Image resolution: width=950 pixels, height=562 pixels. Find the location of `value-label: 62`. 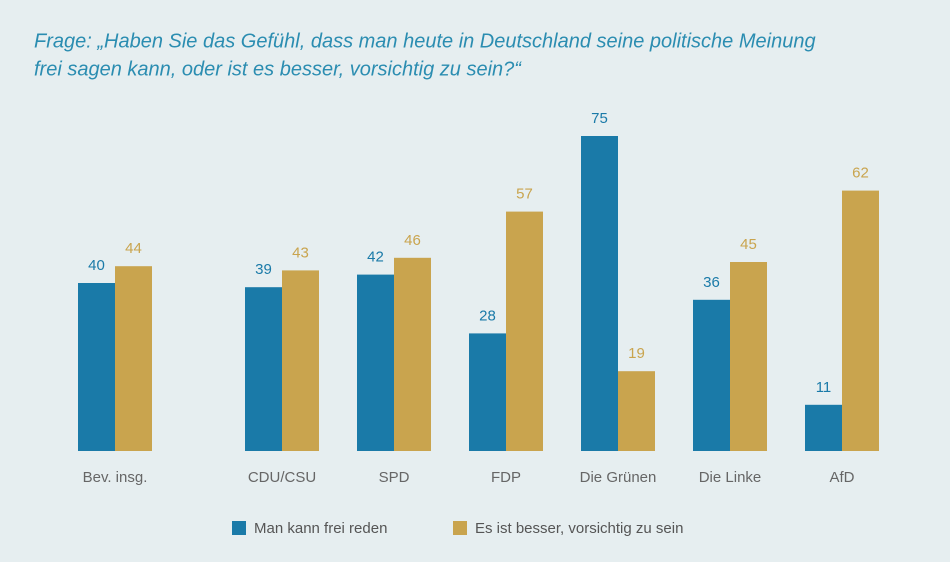

value-label: 62 is located at coordinates (860, 173).